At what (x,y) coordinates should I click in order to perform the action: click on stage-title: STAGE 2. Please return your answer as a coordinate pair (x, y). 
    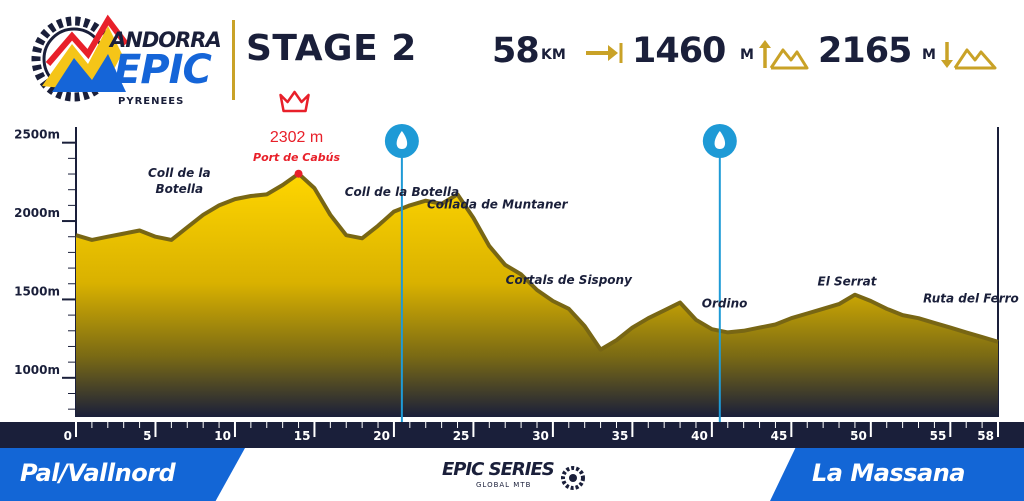
    Looking at the image, I should click on (331, 48).